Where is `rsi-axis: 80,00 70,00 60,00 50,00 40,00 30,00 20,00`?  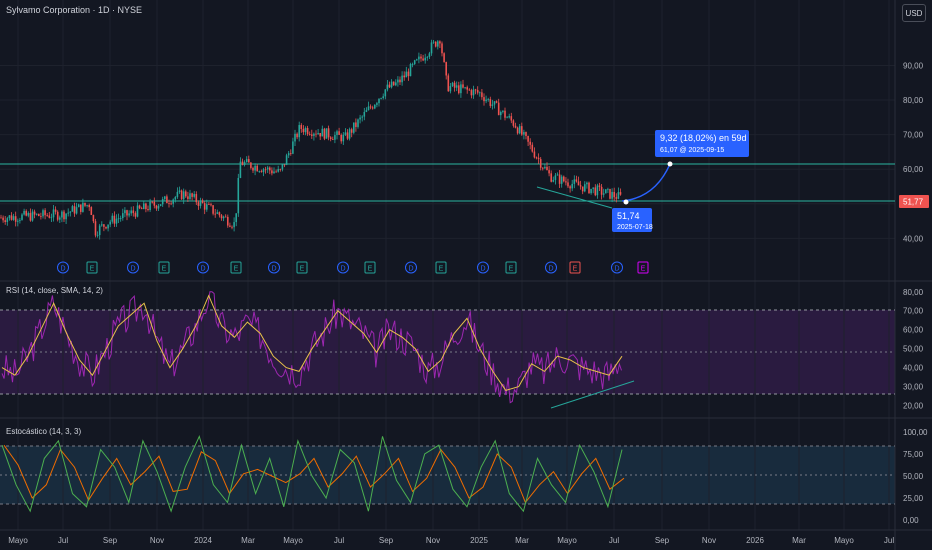 rsi-axis: 80,00 70,00 60,00 50,00 40,00 30,00 20,00 is located at coordinates (913, 349).